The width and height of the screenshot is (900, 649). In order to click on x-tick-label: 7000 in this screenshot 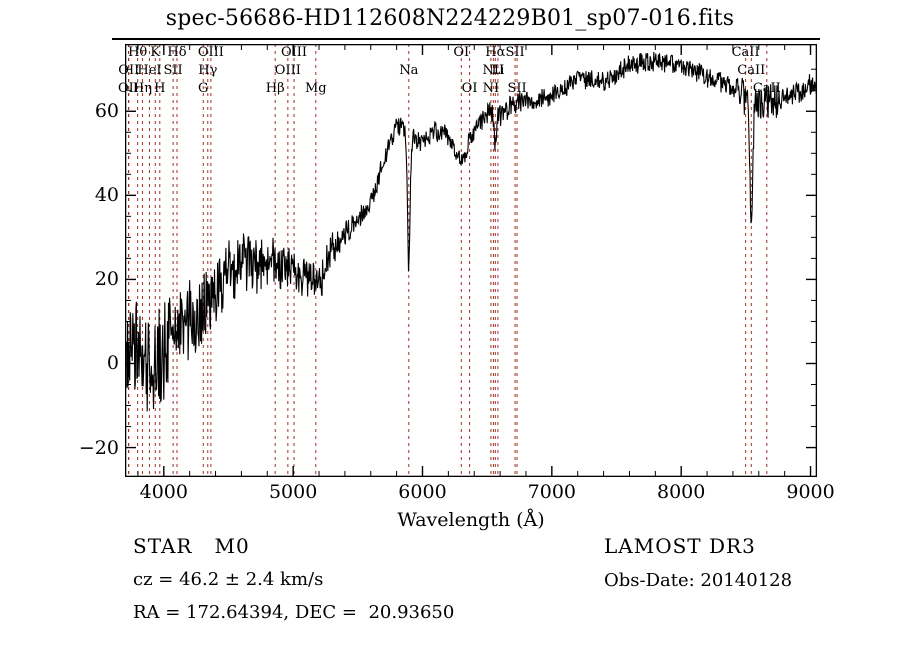, I will do `click(552, 492)`.